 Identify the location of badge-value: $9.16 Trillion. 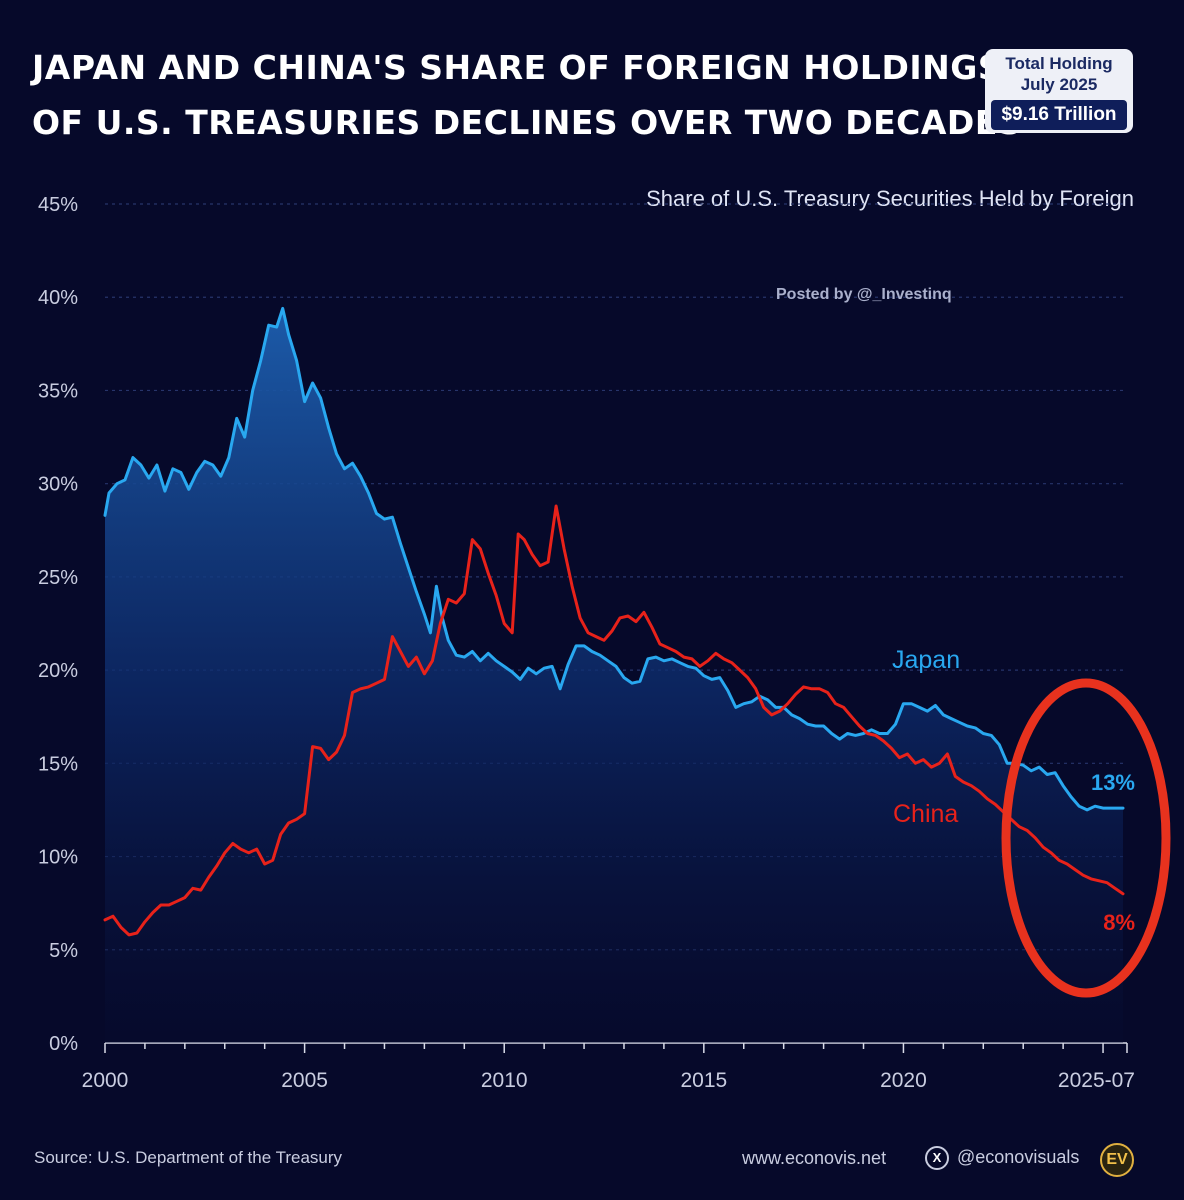
(1059, 115).